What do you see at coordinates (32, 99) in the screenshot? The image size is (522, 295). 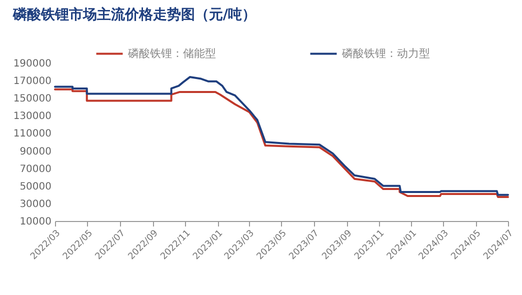 I see `y-tick-label: 150000` at bounding box center [32, 99].